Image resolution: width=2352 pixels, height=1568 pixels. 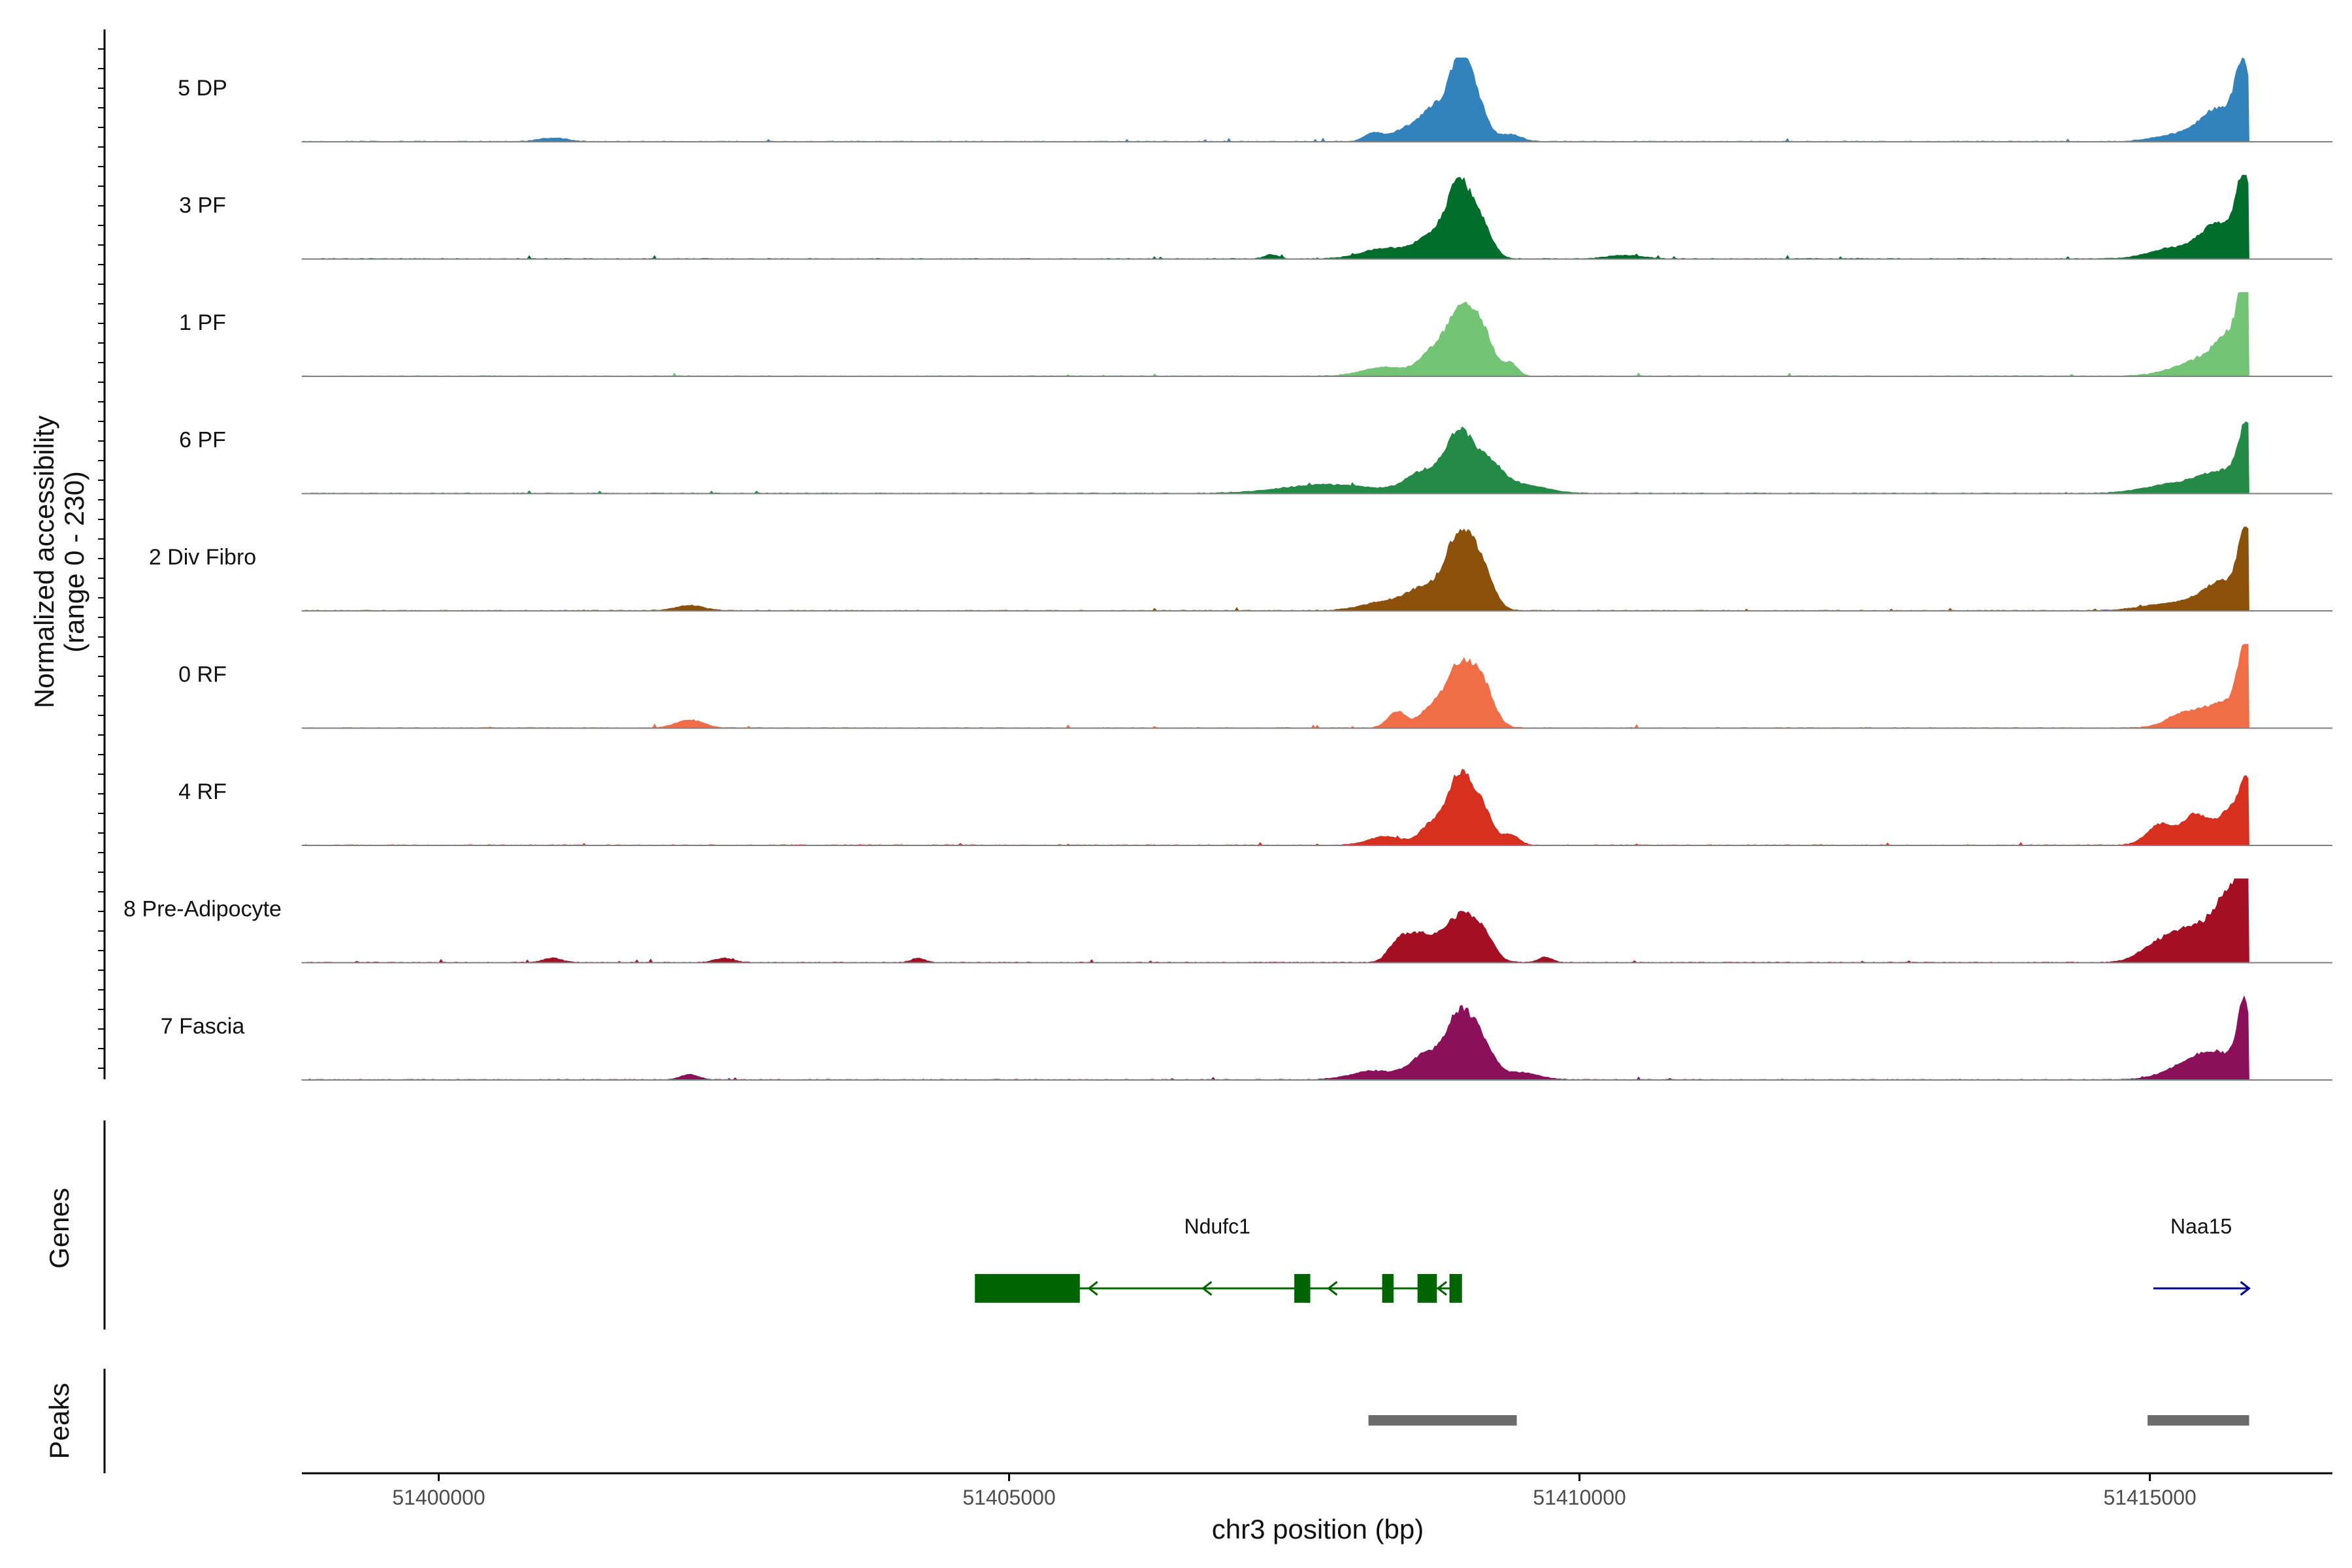 What do you see at coordinates (1218, 1259) in the screenshot?
I see `gene-ndufc1: Ndufc1` at bounding box center [1218, 1259].